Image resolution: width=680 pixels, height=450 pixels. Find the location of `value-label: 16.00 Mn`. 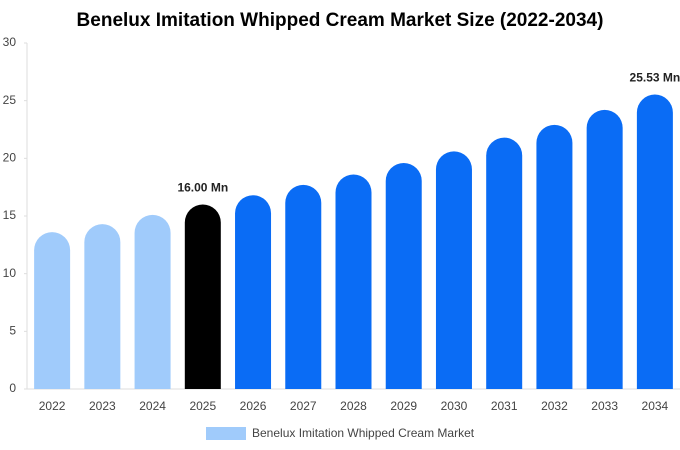

value-label: 16.00 Mn is located at coordinates (202, 188).